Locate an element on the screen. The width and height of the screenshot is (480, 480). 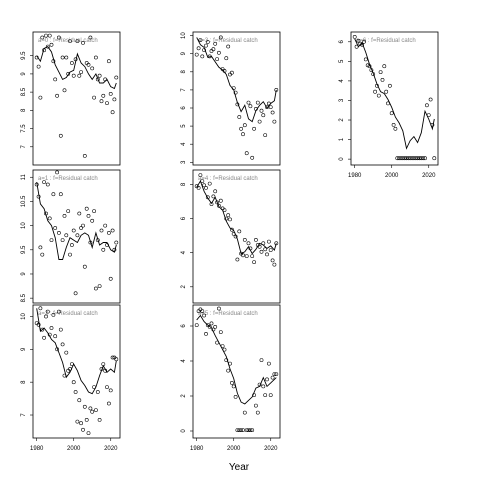
y-tick-label: 7 is located at coordinates (24, 415).